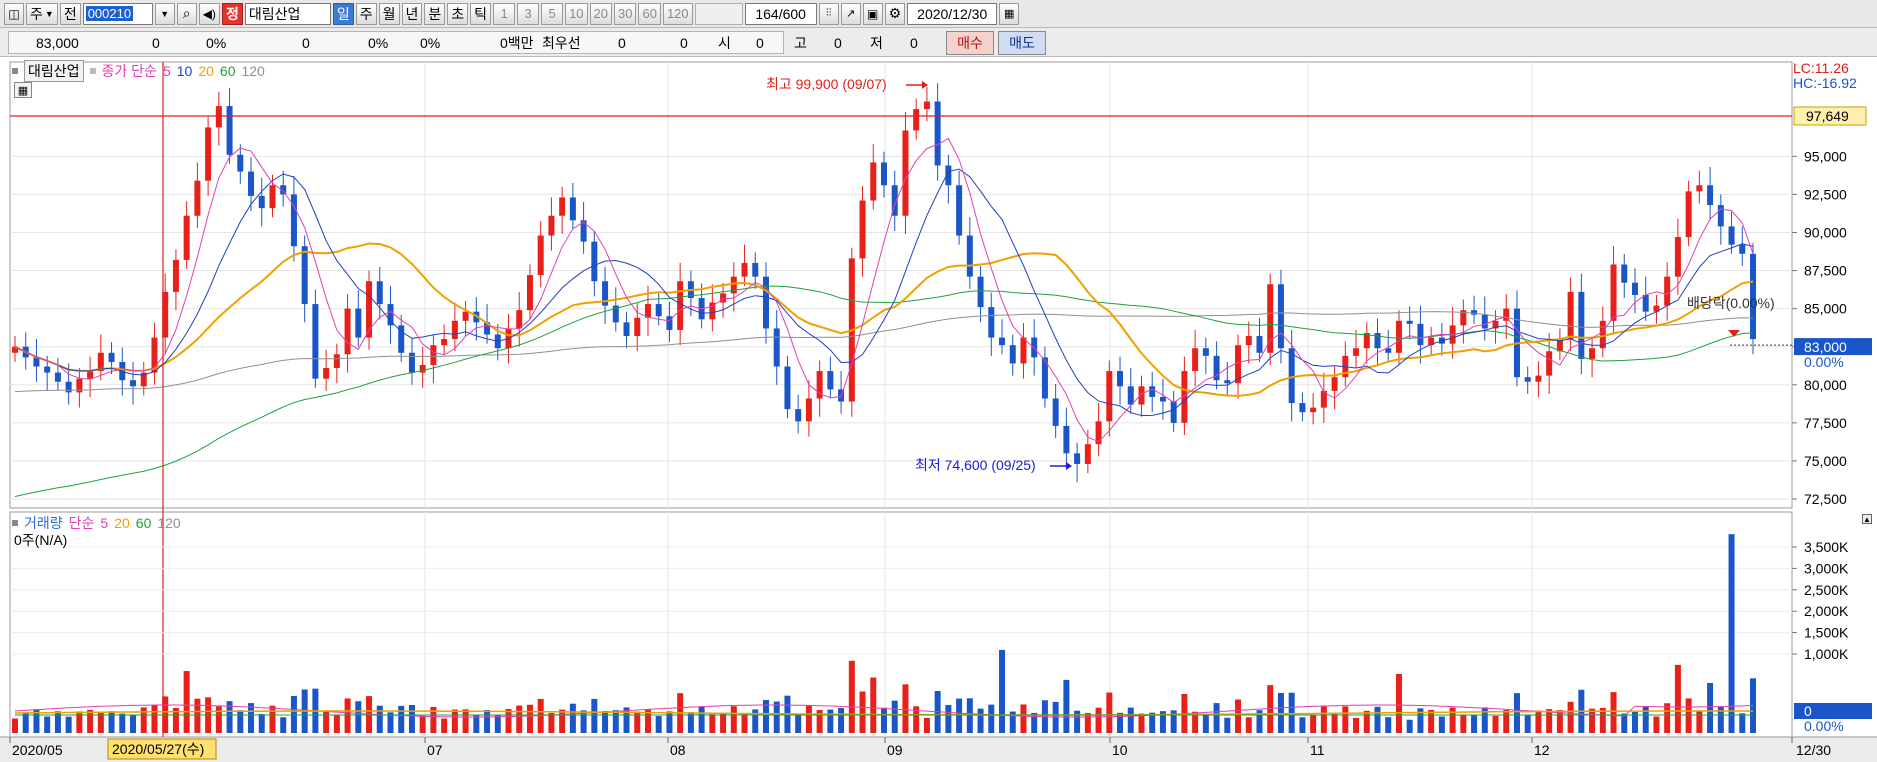 The image size is (1877, 762). I want to click on volume-current-pct: 0.00%, so click(1824, 726).